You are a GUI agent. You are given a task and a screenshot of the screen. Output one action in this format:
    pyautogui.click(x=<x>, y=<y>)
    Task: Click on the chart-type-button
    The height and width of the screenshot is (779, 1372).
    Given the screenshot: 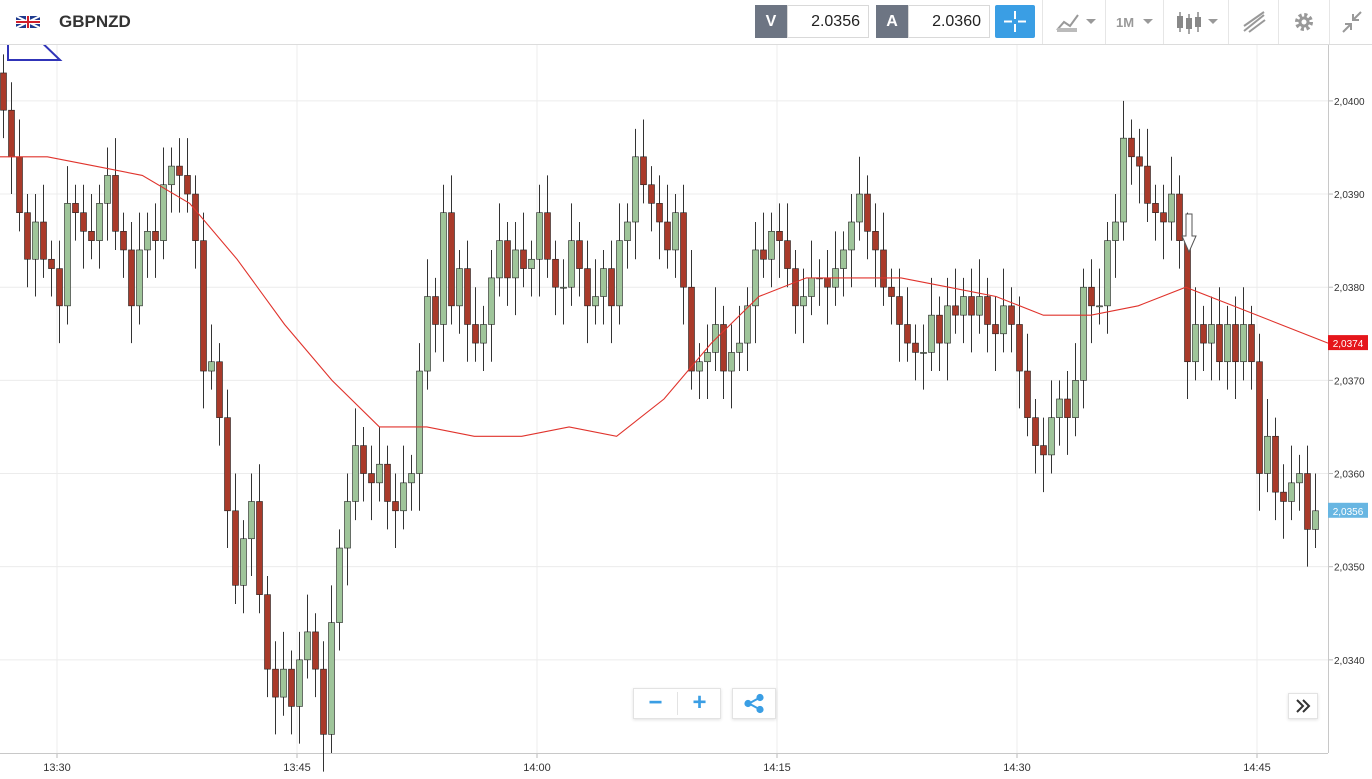 What is the action you would take?
    pyautogui.click(x=1073, y=22)
    